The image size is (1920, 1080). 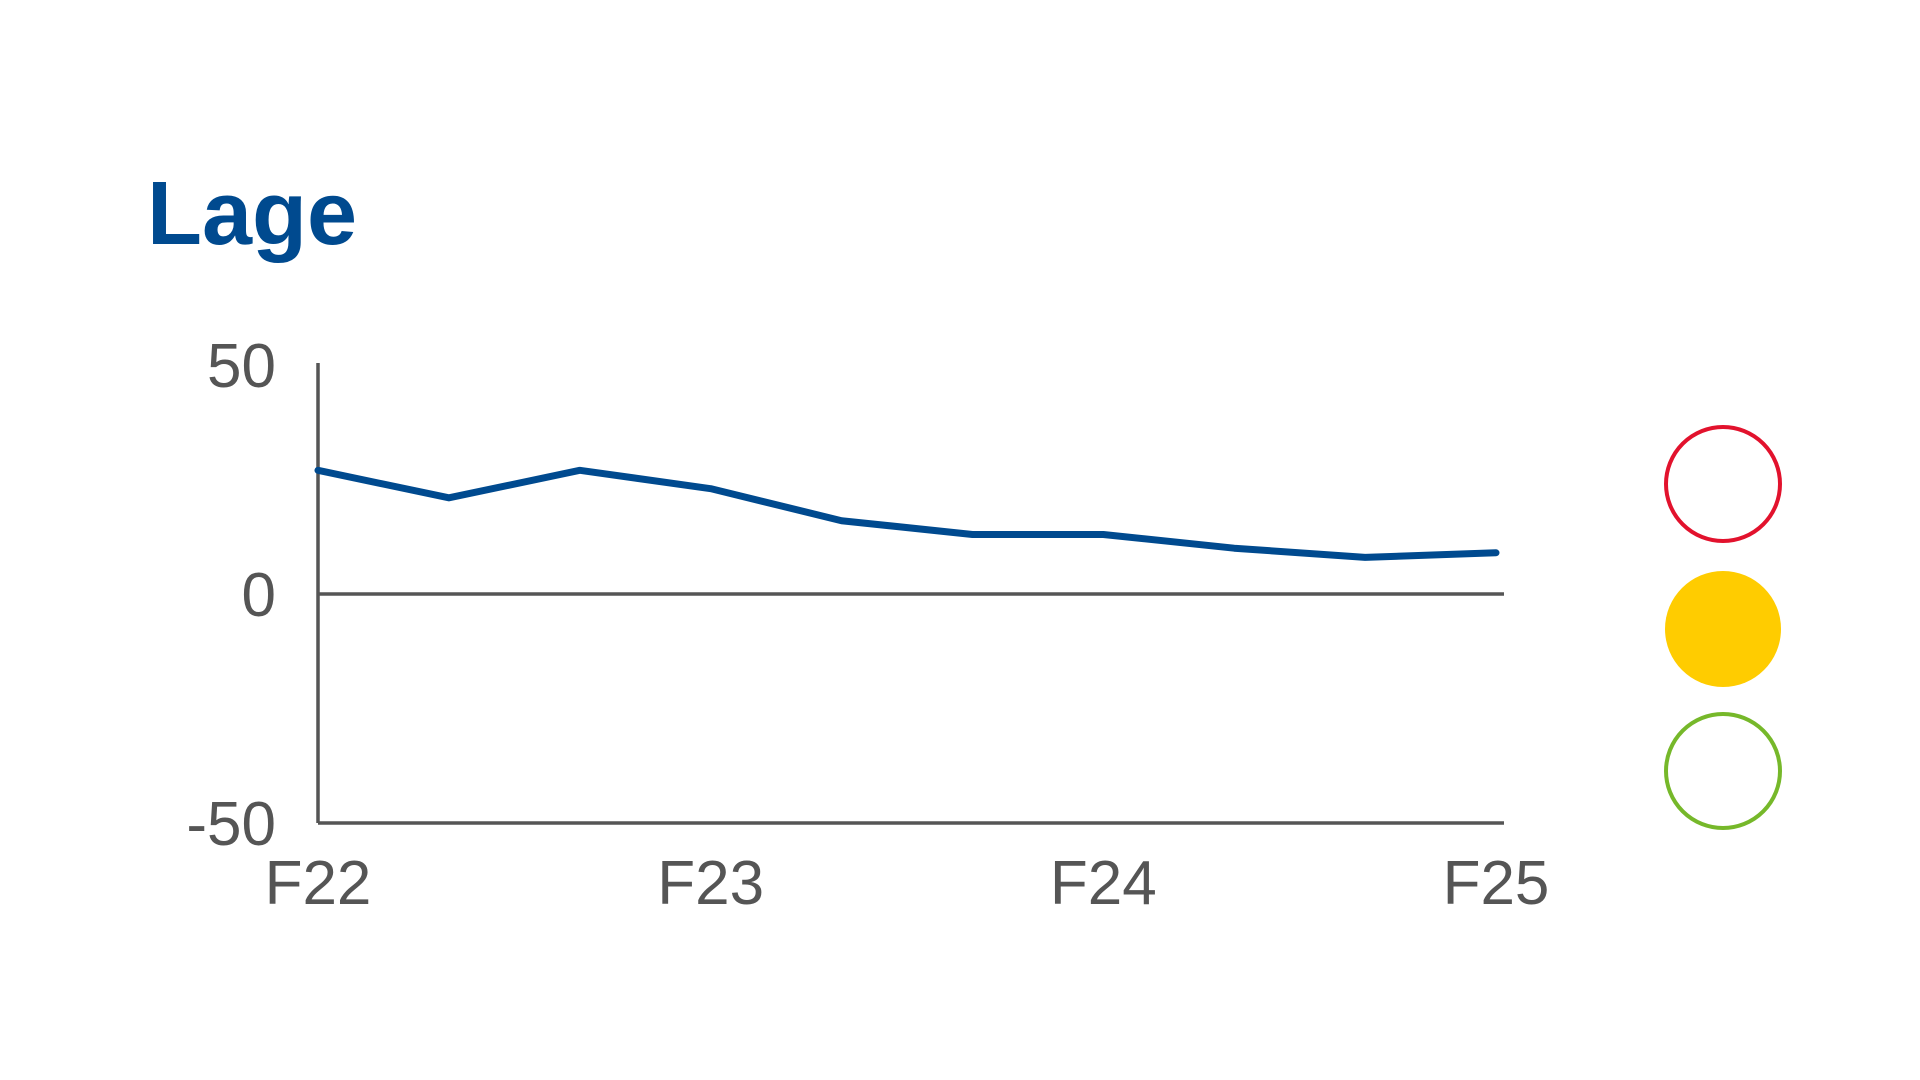 What do you see at coordinates (318, 883) in the screenshot?
I see `x-tick-label: F22` at bounding box center [318, 883].